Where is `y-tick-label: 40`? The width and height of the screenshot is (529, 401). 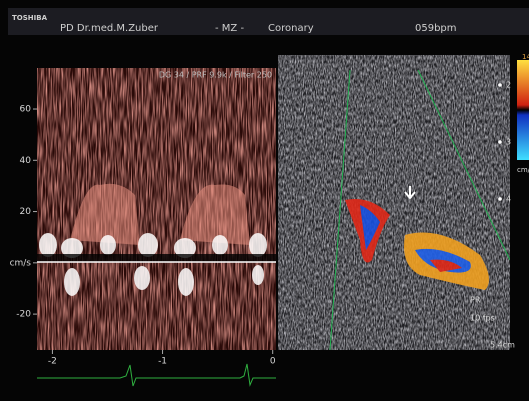 y-tick-label: 40 is located at coordinates (26, 161).